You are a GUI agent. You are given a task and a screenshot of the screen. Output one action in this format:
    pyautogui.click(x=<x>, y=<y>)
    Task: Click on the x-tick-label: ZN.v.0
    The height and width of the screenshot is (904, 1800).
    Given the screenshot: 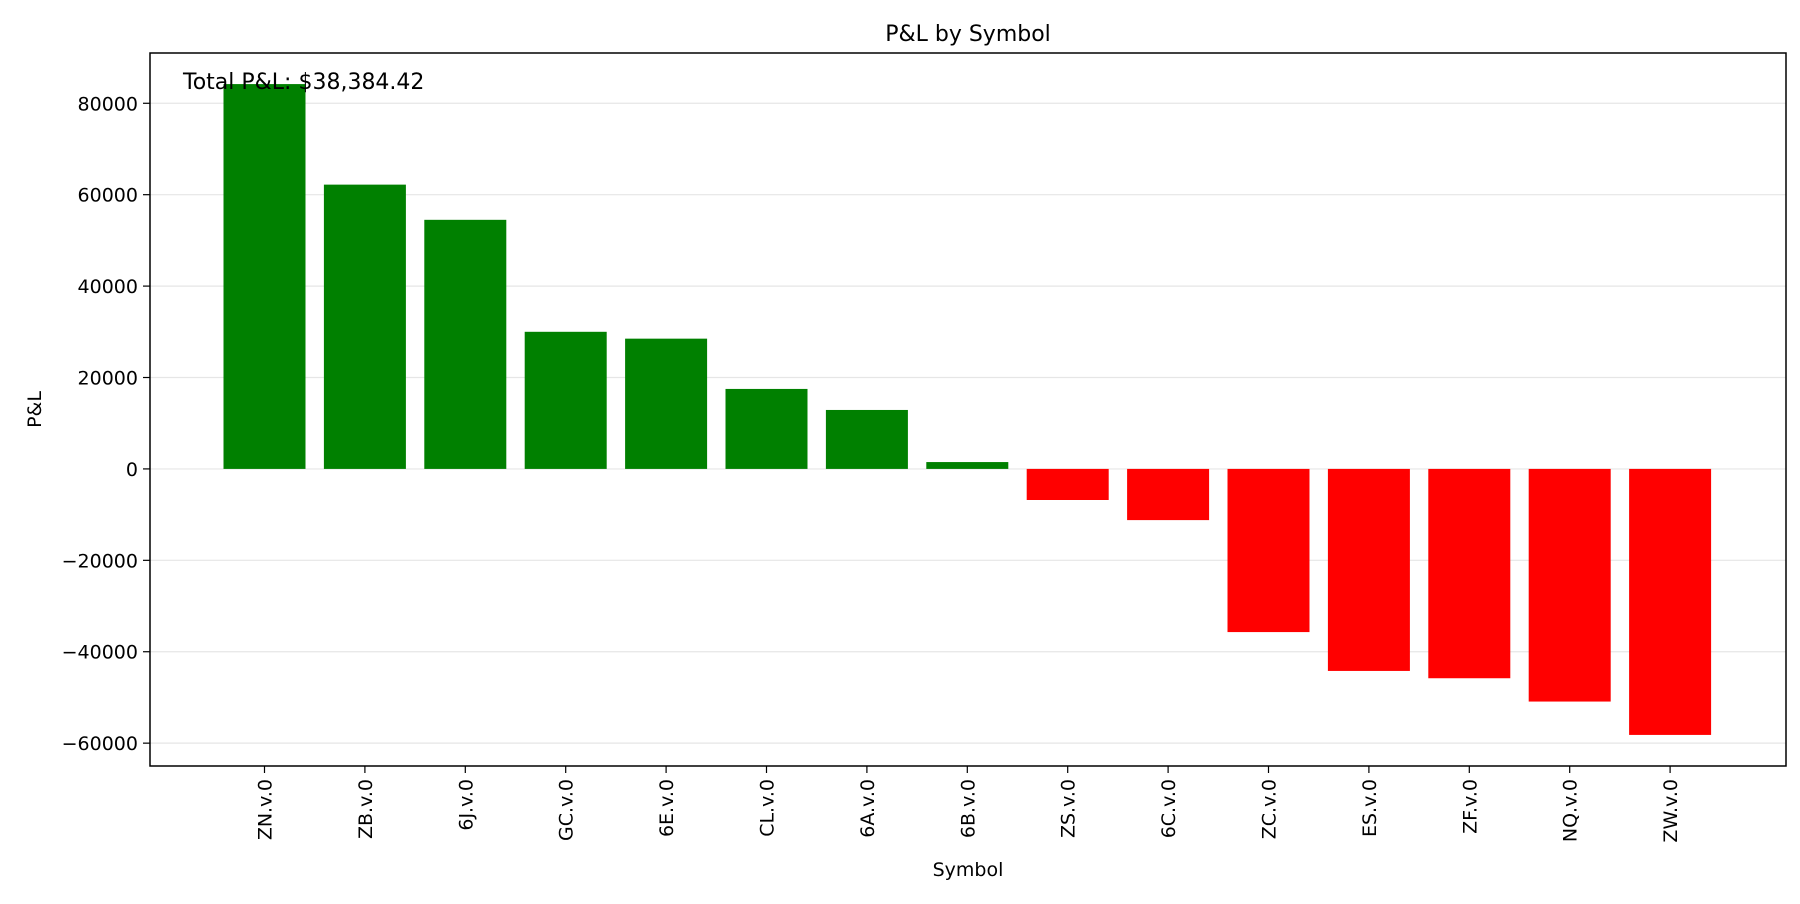 What is the action you would take?
    pyautogui.click(x=266, y=809)
    